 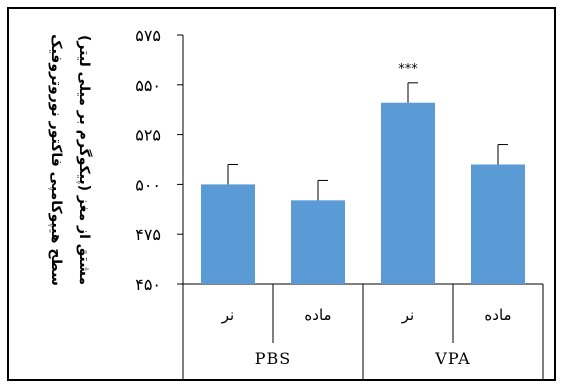 I want to click on y-tick-label: ۵۵۰, so click(x=148, y=85).